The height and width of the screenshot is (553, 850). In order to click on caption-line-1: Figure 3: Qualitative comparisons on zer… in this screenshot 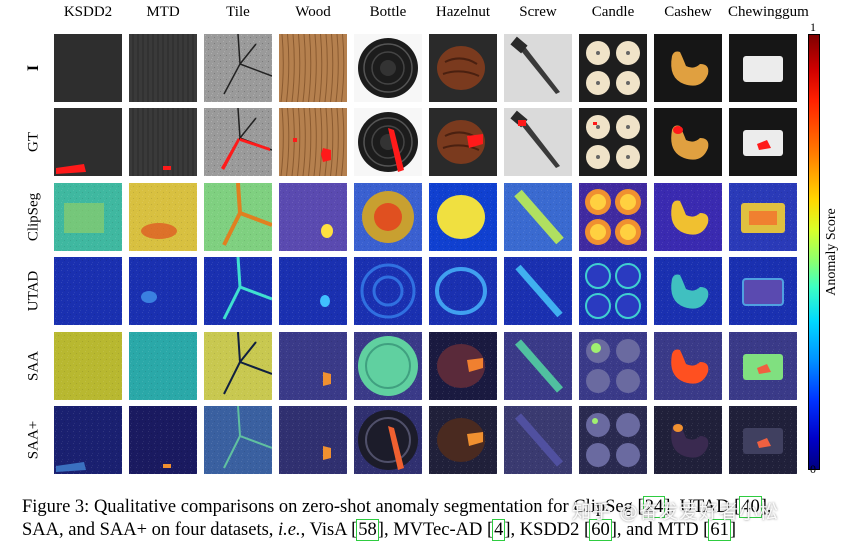, I will do `click(397, 507)`.